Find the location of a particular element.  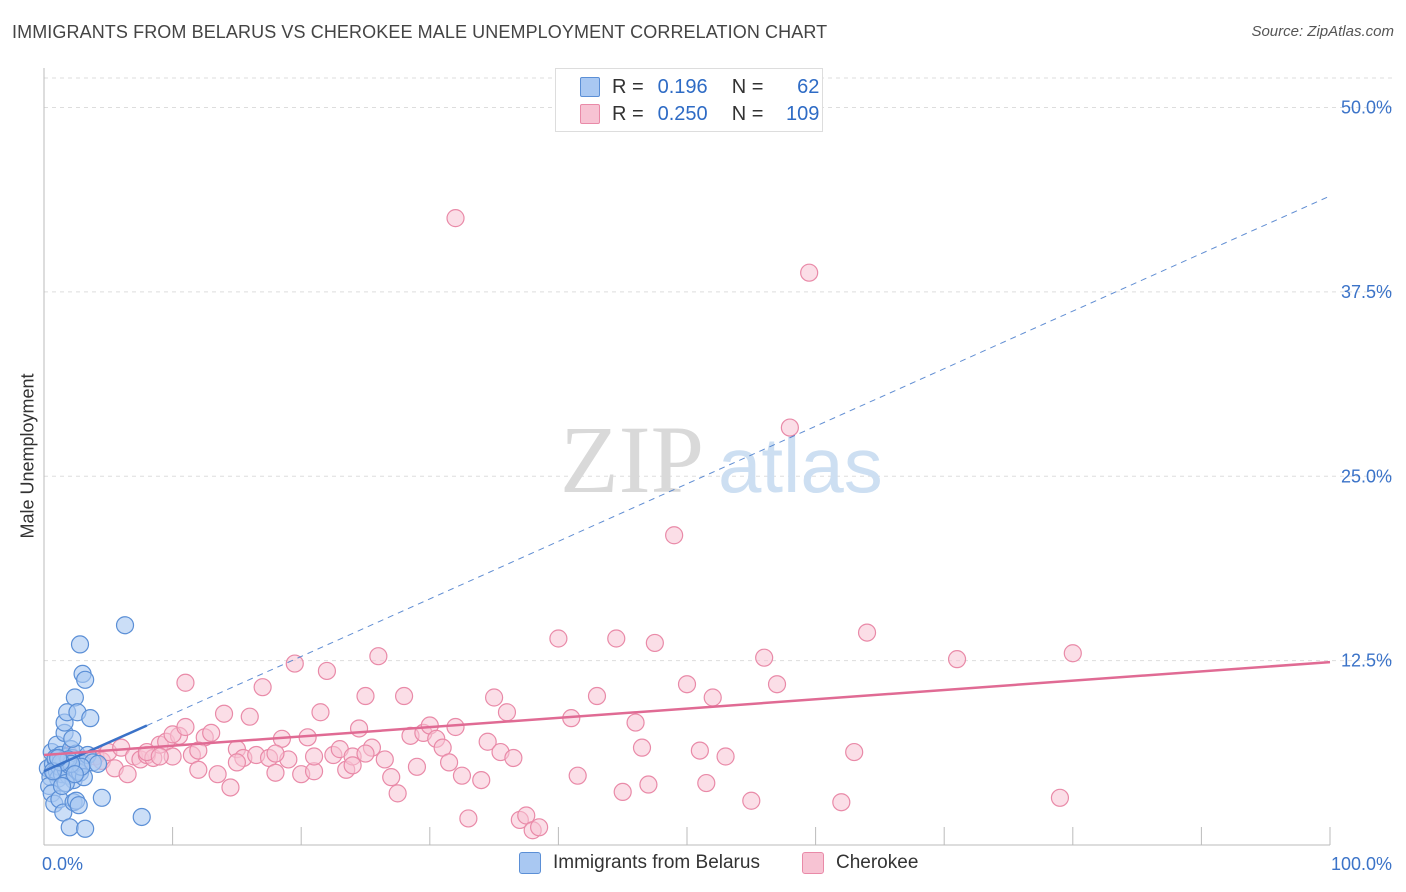

watermark-atlas: atlas is located at coordinates (800, 465).